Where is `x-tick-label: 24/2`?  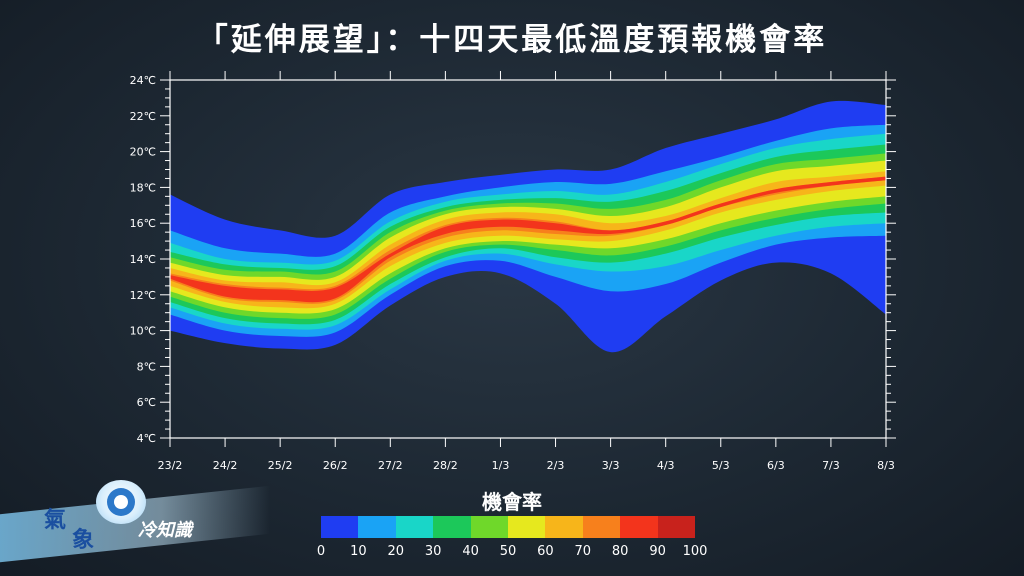 x-tick-label: 24/2 is located at coordinates (225, 465).